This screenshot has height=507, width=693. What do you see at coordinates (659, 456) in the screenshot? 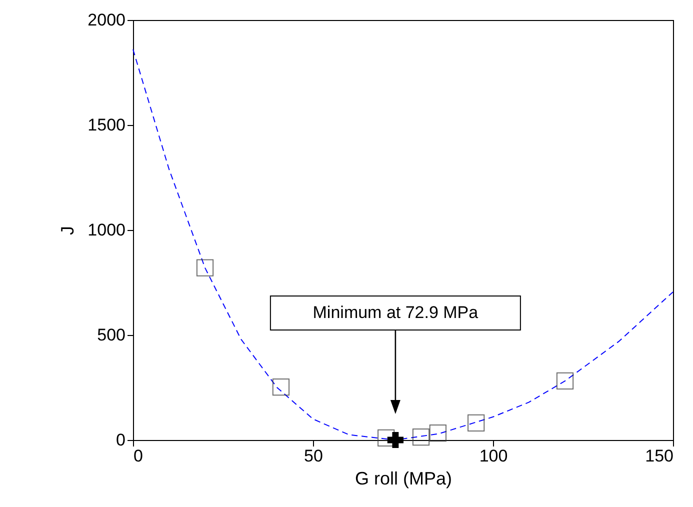
I see `x-tick-label: 150` at bounding box center [659, 456].